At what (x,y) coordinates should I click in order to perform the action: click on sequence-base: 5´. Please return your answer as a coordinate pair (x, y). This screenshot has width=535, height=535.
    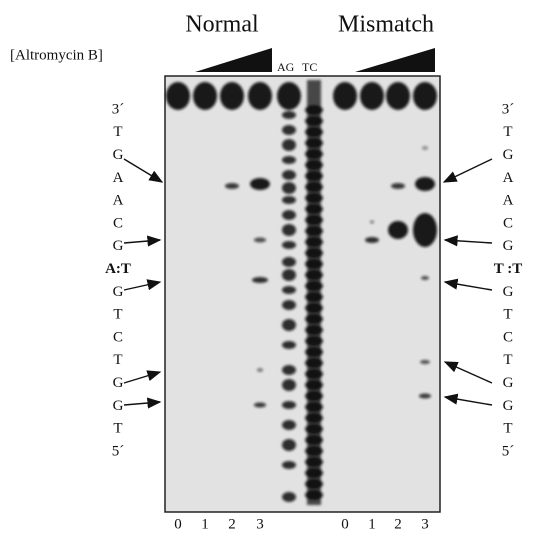
    Looking at the image, I should click on (508, 451).